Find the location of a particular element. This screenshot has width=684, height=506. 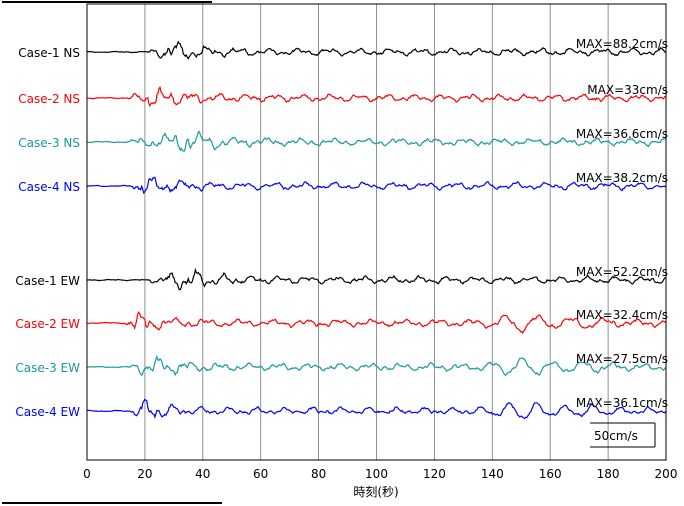

max-label: MAX=32.4cm/s is located at coordinates (622, 315).